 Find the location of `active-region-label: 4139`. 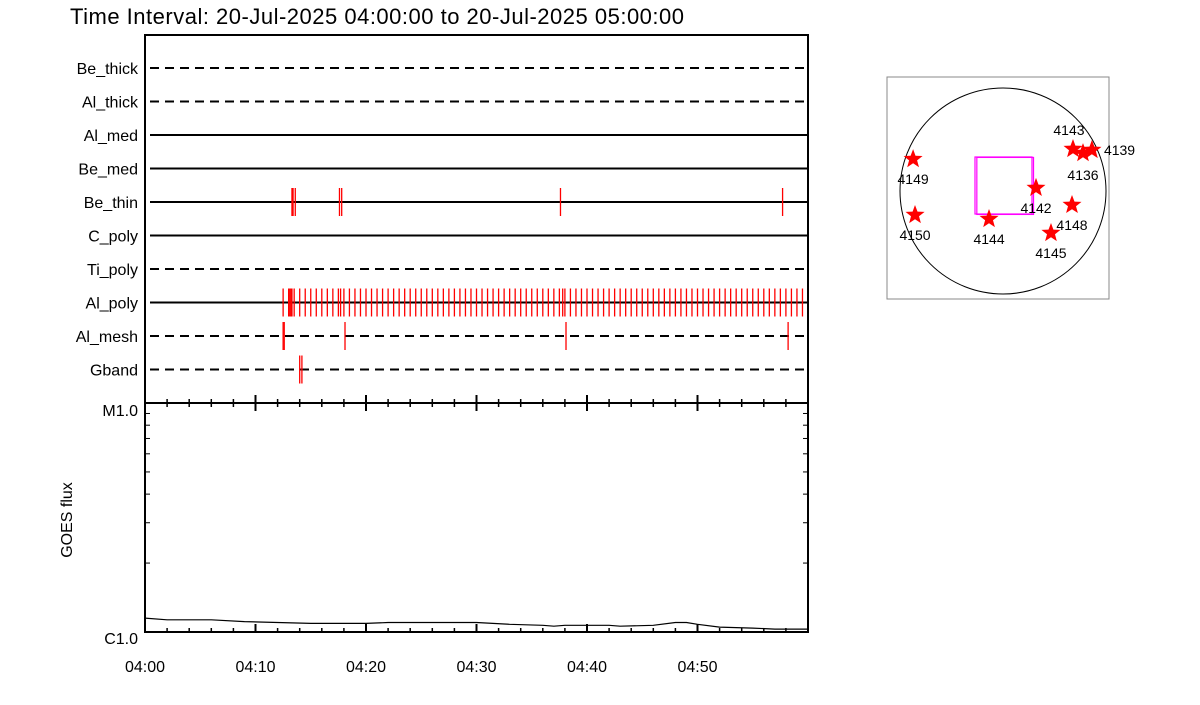

active-region-label: 4139 is located at coordinates (1119, 150).